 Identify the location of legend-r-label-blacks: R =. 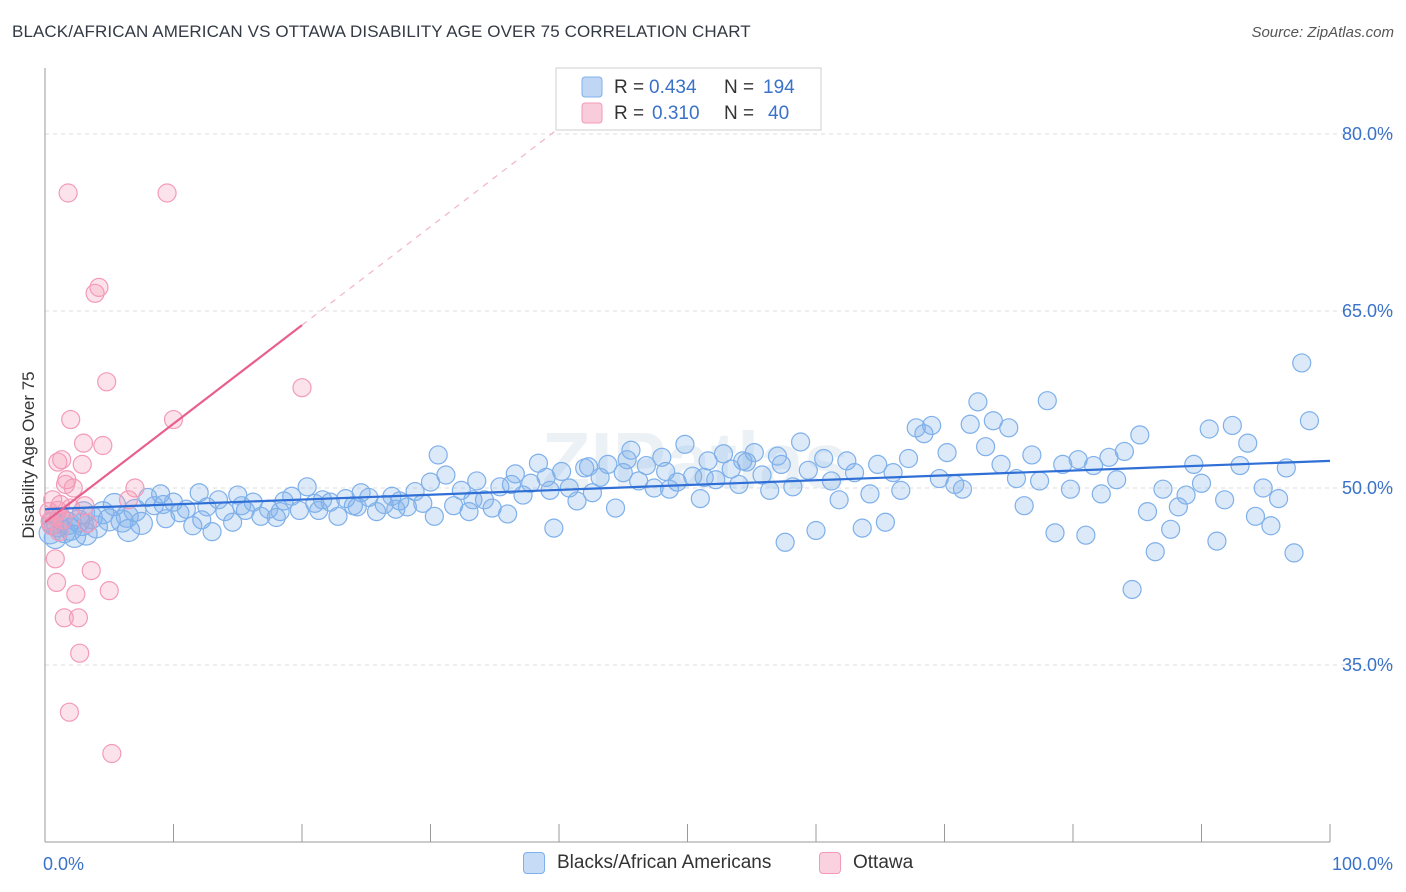
(629, 87).